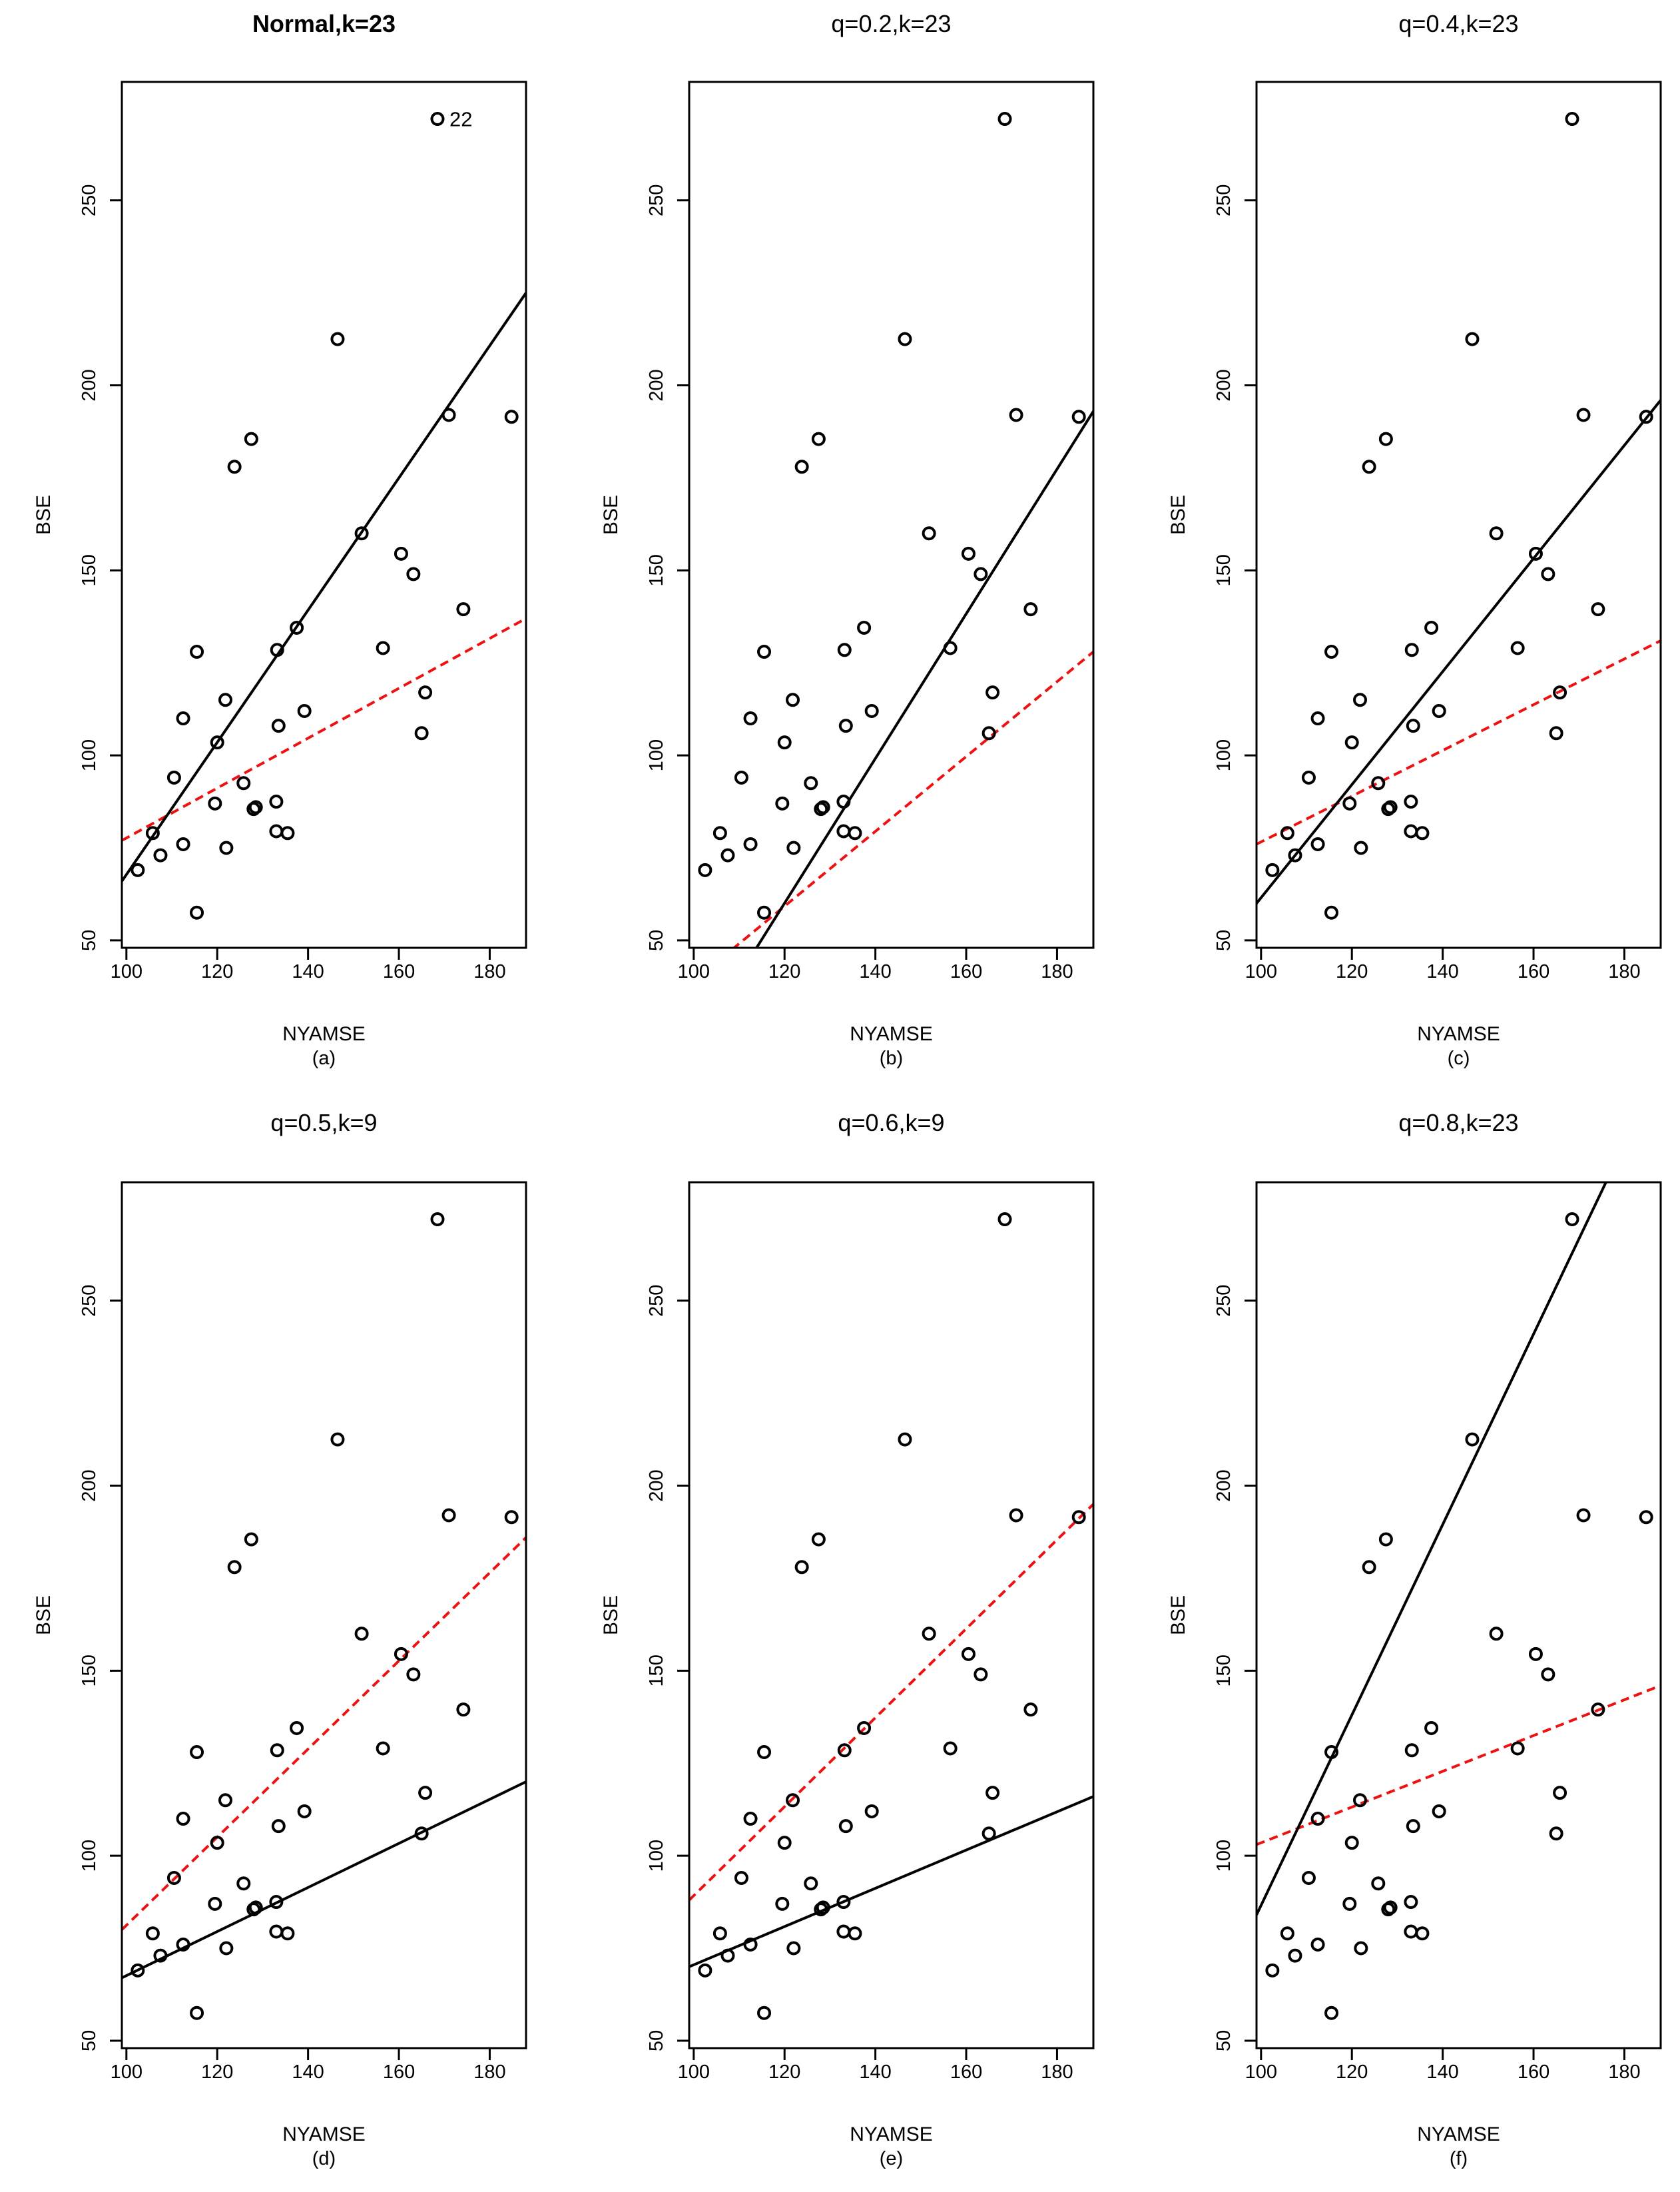 This screenshot has width=1680, height=2192. What do you see at coordinates (1459, 2158) in the screenshot?
I see `panel-sublabel: (f)` at bounding box center [1459, 2158].